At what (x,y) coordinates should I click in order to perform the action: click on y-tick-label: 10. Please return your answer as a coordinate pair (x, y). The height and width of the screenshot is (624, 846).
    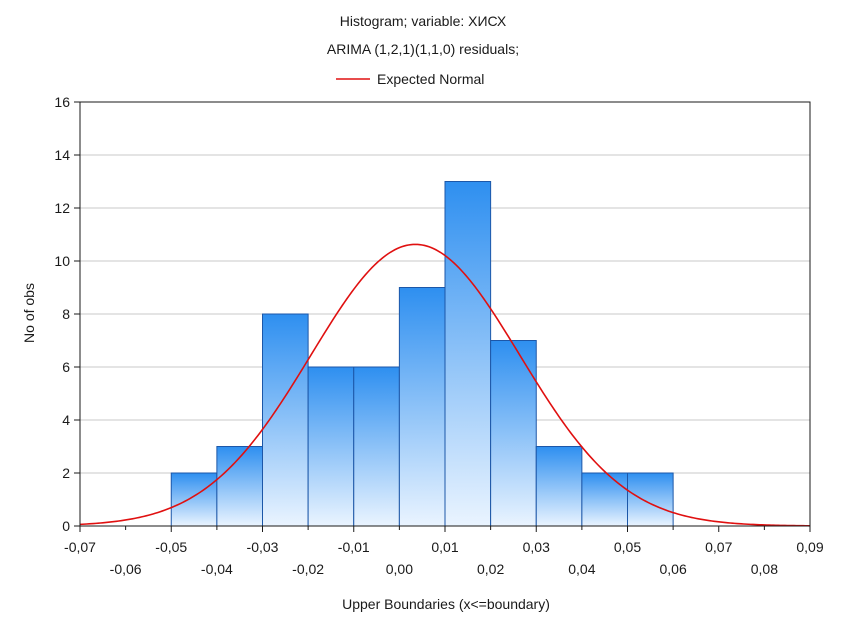
    Looking at the image, I should click on (62, 261).